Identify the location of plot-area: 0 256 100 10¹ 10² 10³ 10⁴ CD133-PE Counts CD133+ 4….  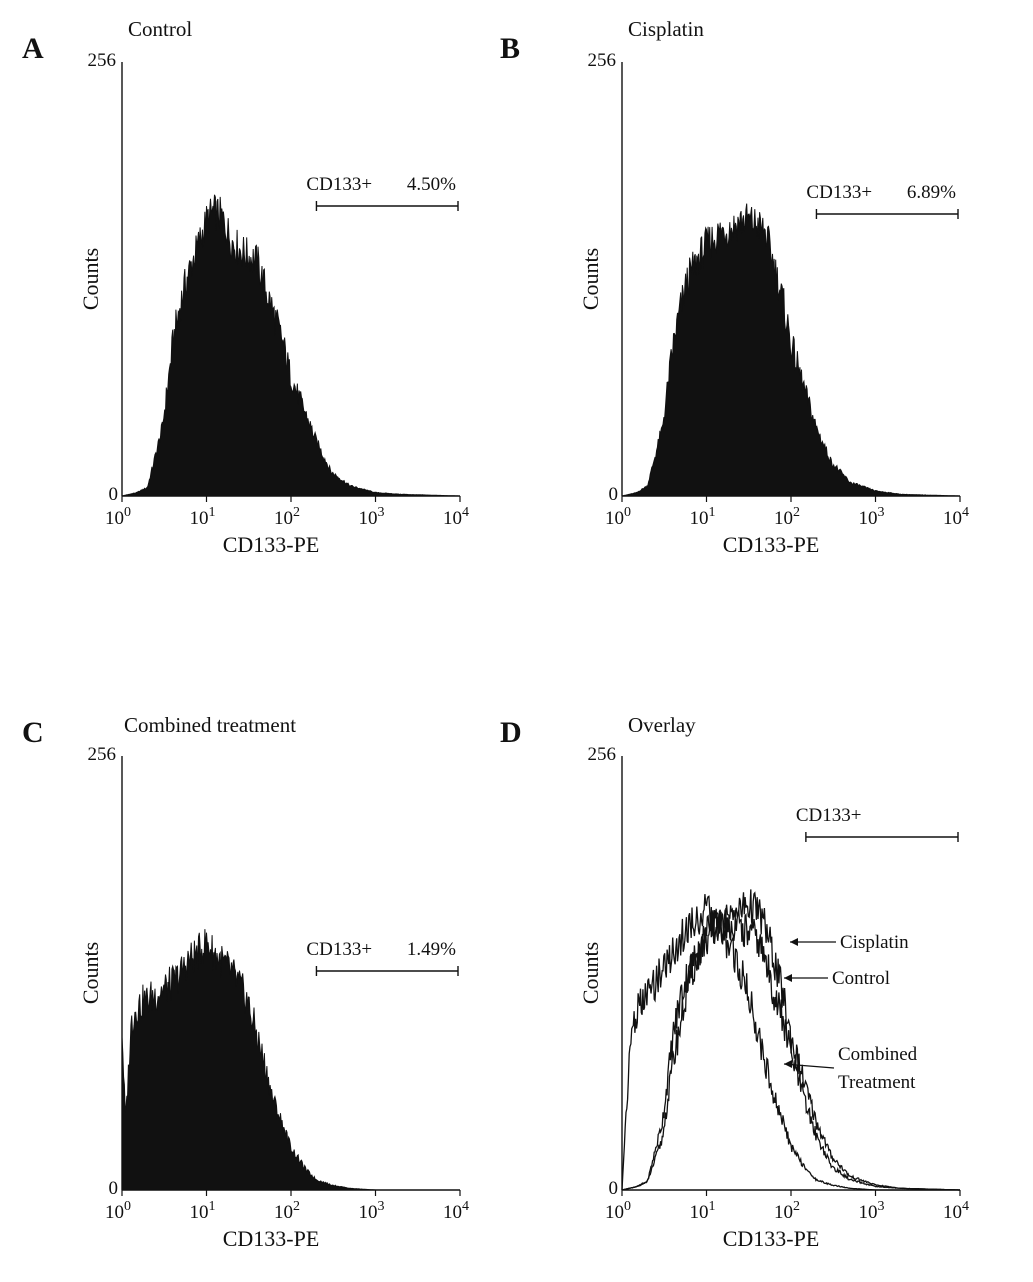
(273, 303).